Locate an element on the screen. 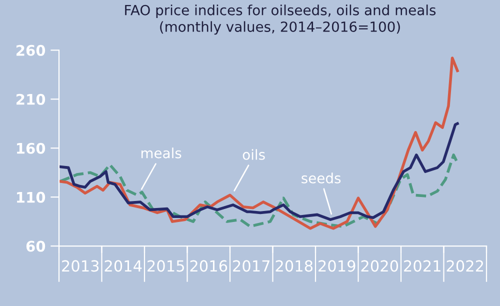 The height and width of the screenshot is (306, 500). y-tick-label: 110 is located at coordinates (31, 197).